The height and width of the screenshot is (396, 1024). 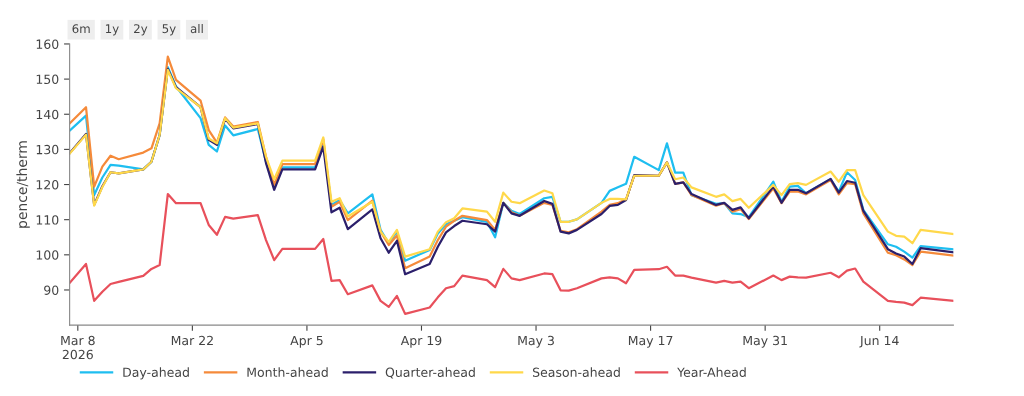 What do you see at coordinates (169, 30) in the screenshot?
I see `text: 5y` at bounding box center [169, 30].